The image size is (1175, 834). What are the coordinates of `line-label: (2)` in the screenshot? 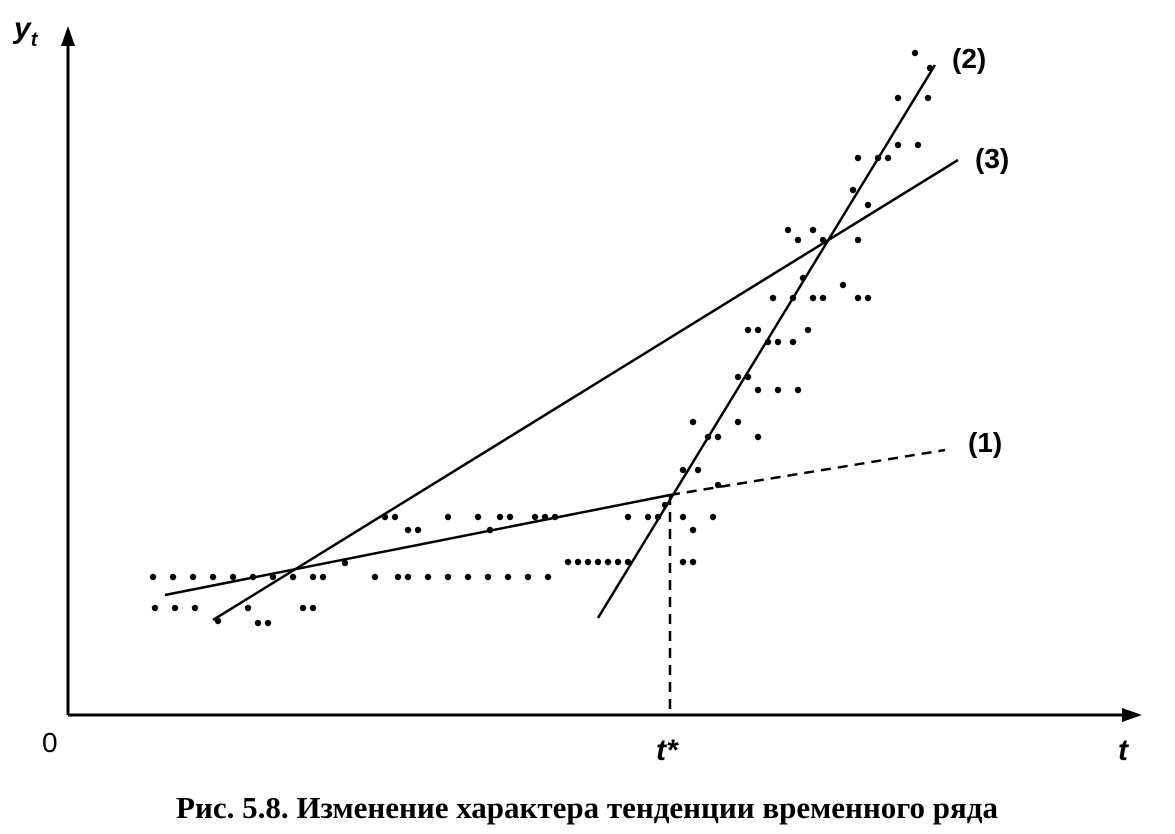 It's located at (969, 58).